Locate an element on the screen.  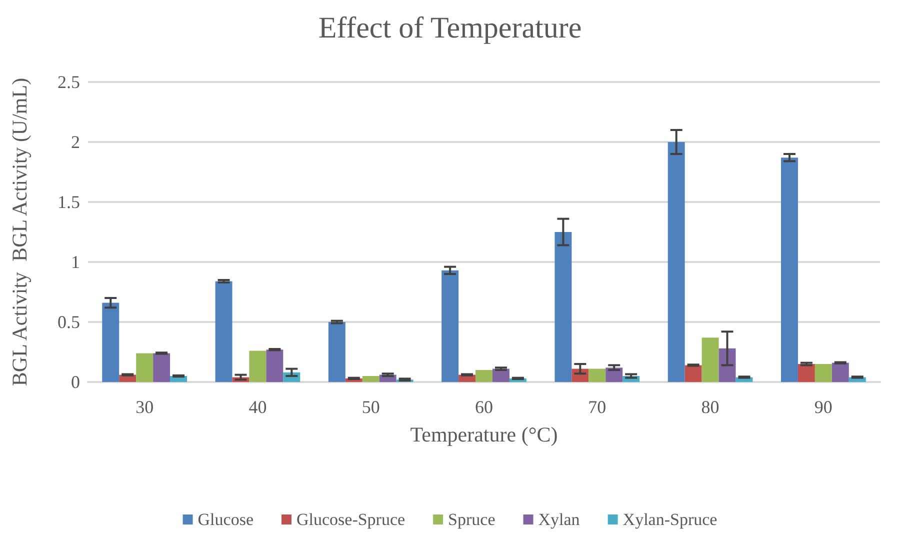
legend-label: Spruce is located at coordinates (472, 519).